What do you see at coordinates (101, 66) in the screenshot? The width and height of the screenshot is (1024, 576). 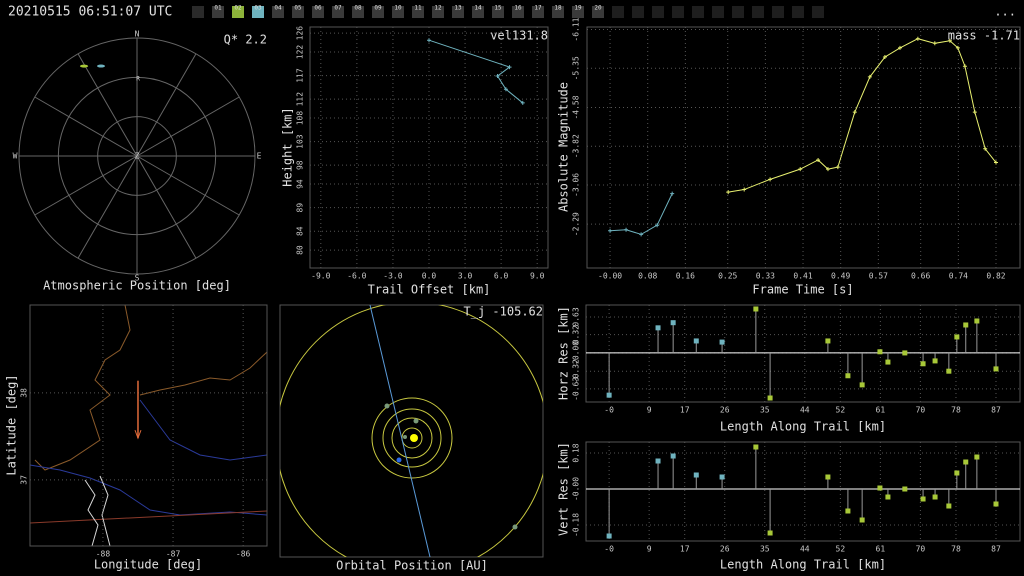 I see `sky-point` at bounding box center [101, 66].